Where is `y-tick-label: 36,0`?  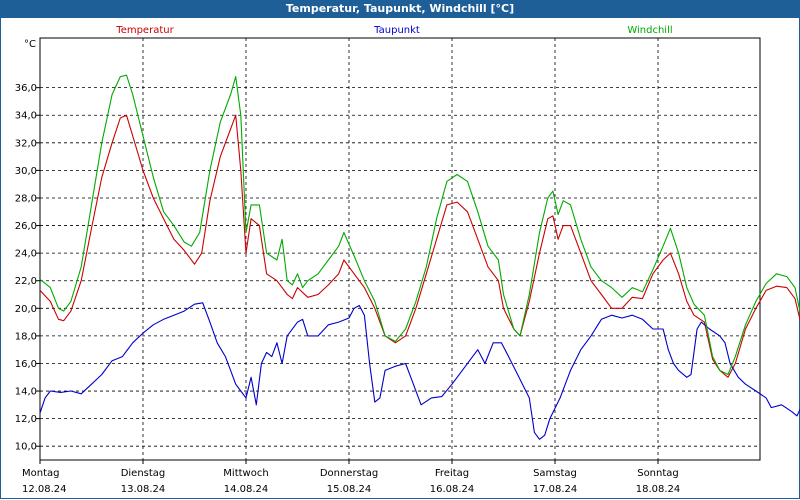
y-tick-label: 36,0 is located at coordinates (26, 88).